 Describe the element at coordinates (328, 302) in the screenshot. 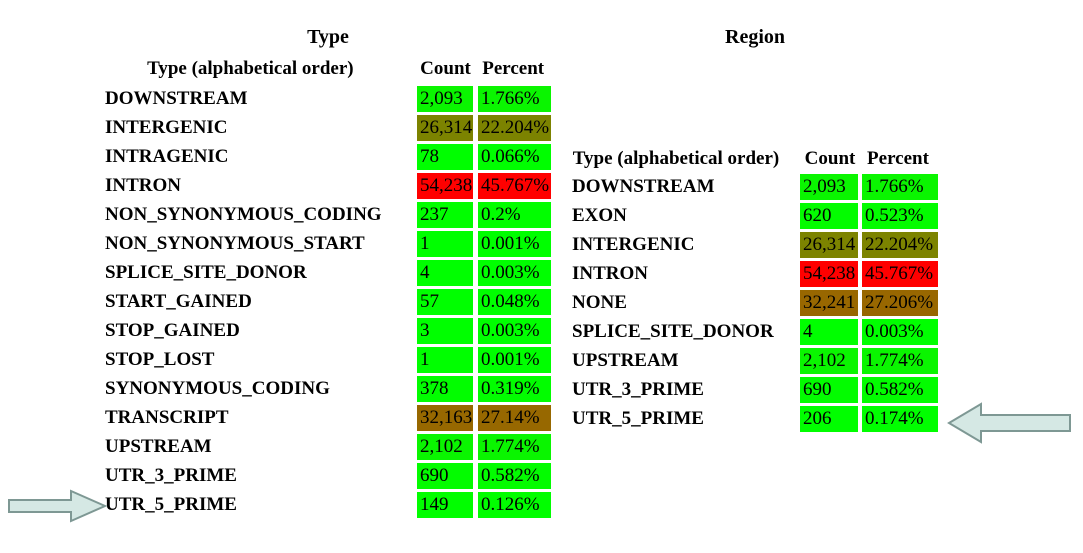

I see `table-row: START_GAINED 57 0.048%` at that location.